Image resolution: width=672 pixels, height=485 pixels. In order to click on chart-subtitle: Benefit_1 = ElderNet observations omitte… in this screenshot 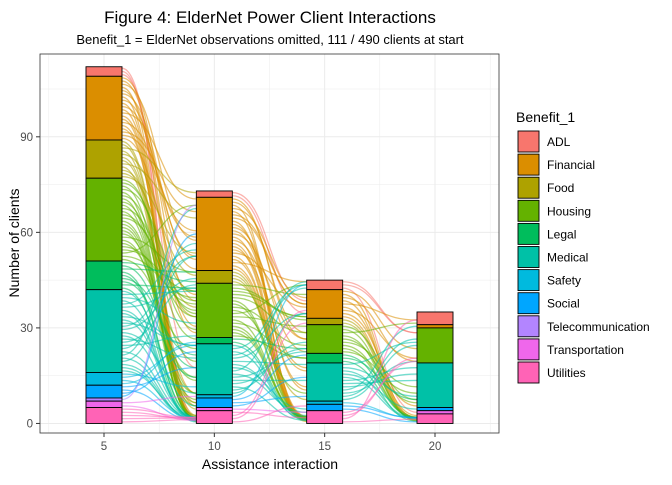, I will do `click(270, 39)`.